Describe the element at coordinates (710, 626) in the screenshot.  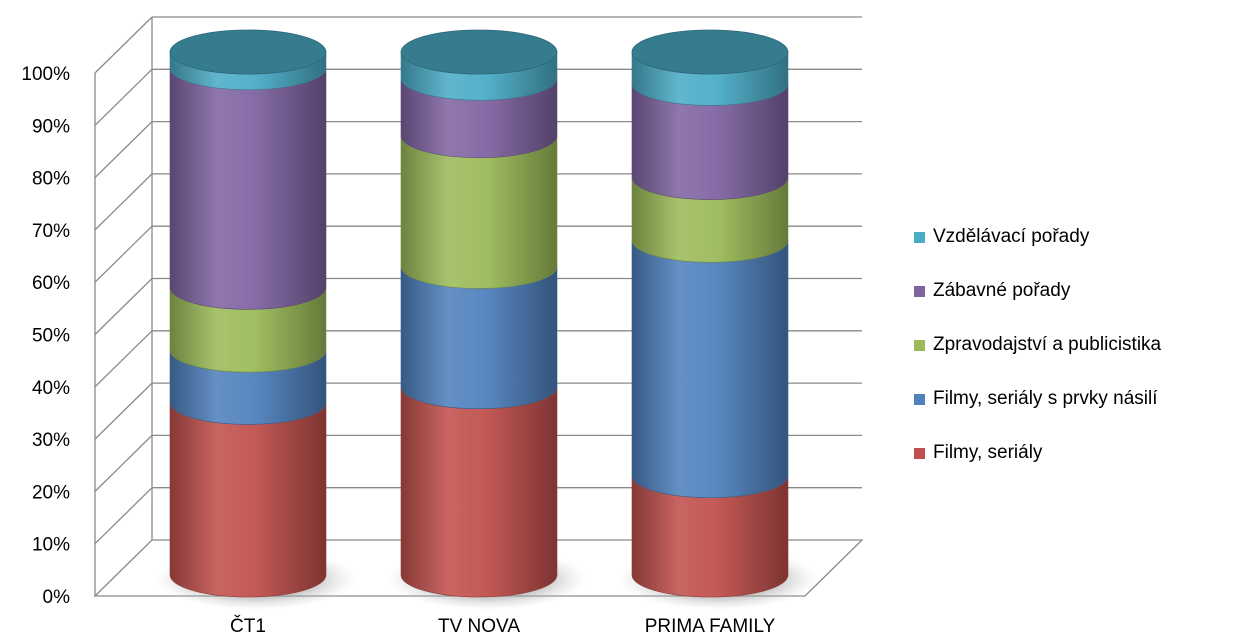
I see `x-tick-label: PRIMA FAMILY` at that location.